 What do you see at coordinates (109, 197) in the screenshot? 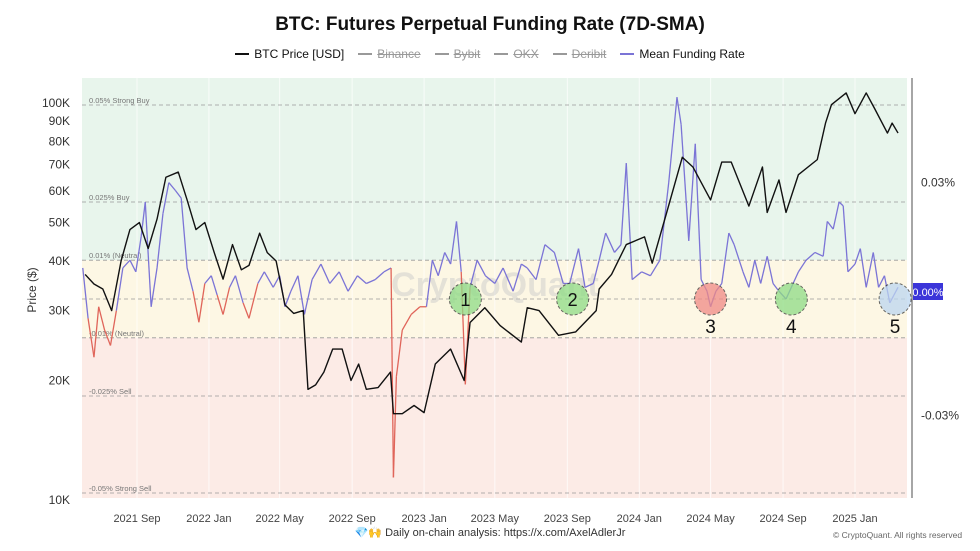
I see `level-label: 0.025% Buy` at bounding box center [109, 197].